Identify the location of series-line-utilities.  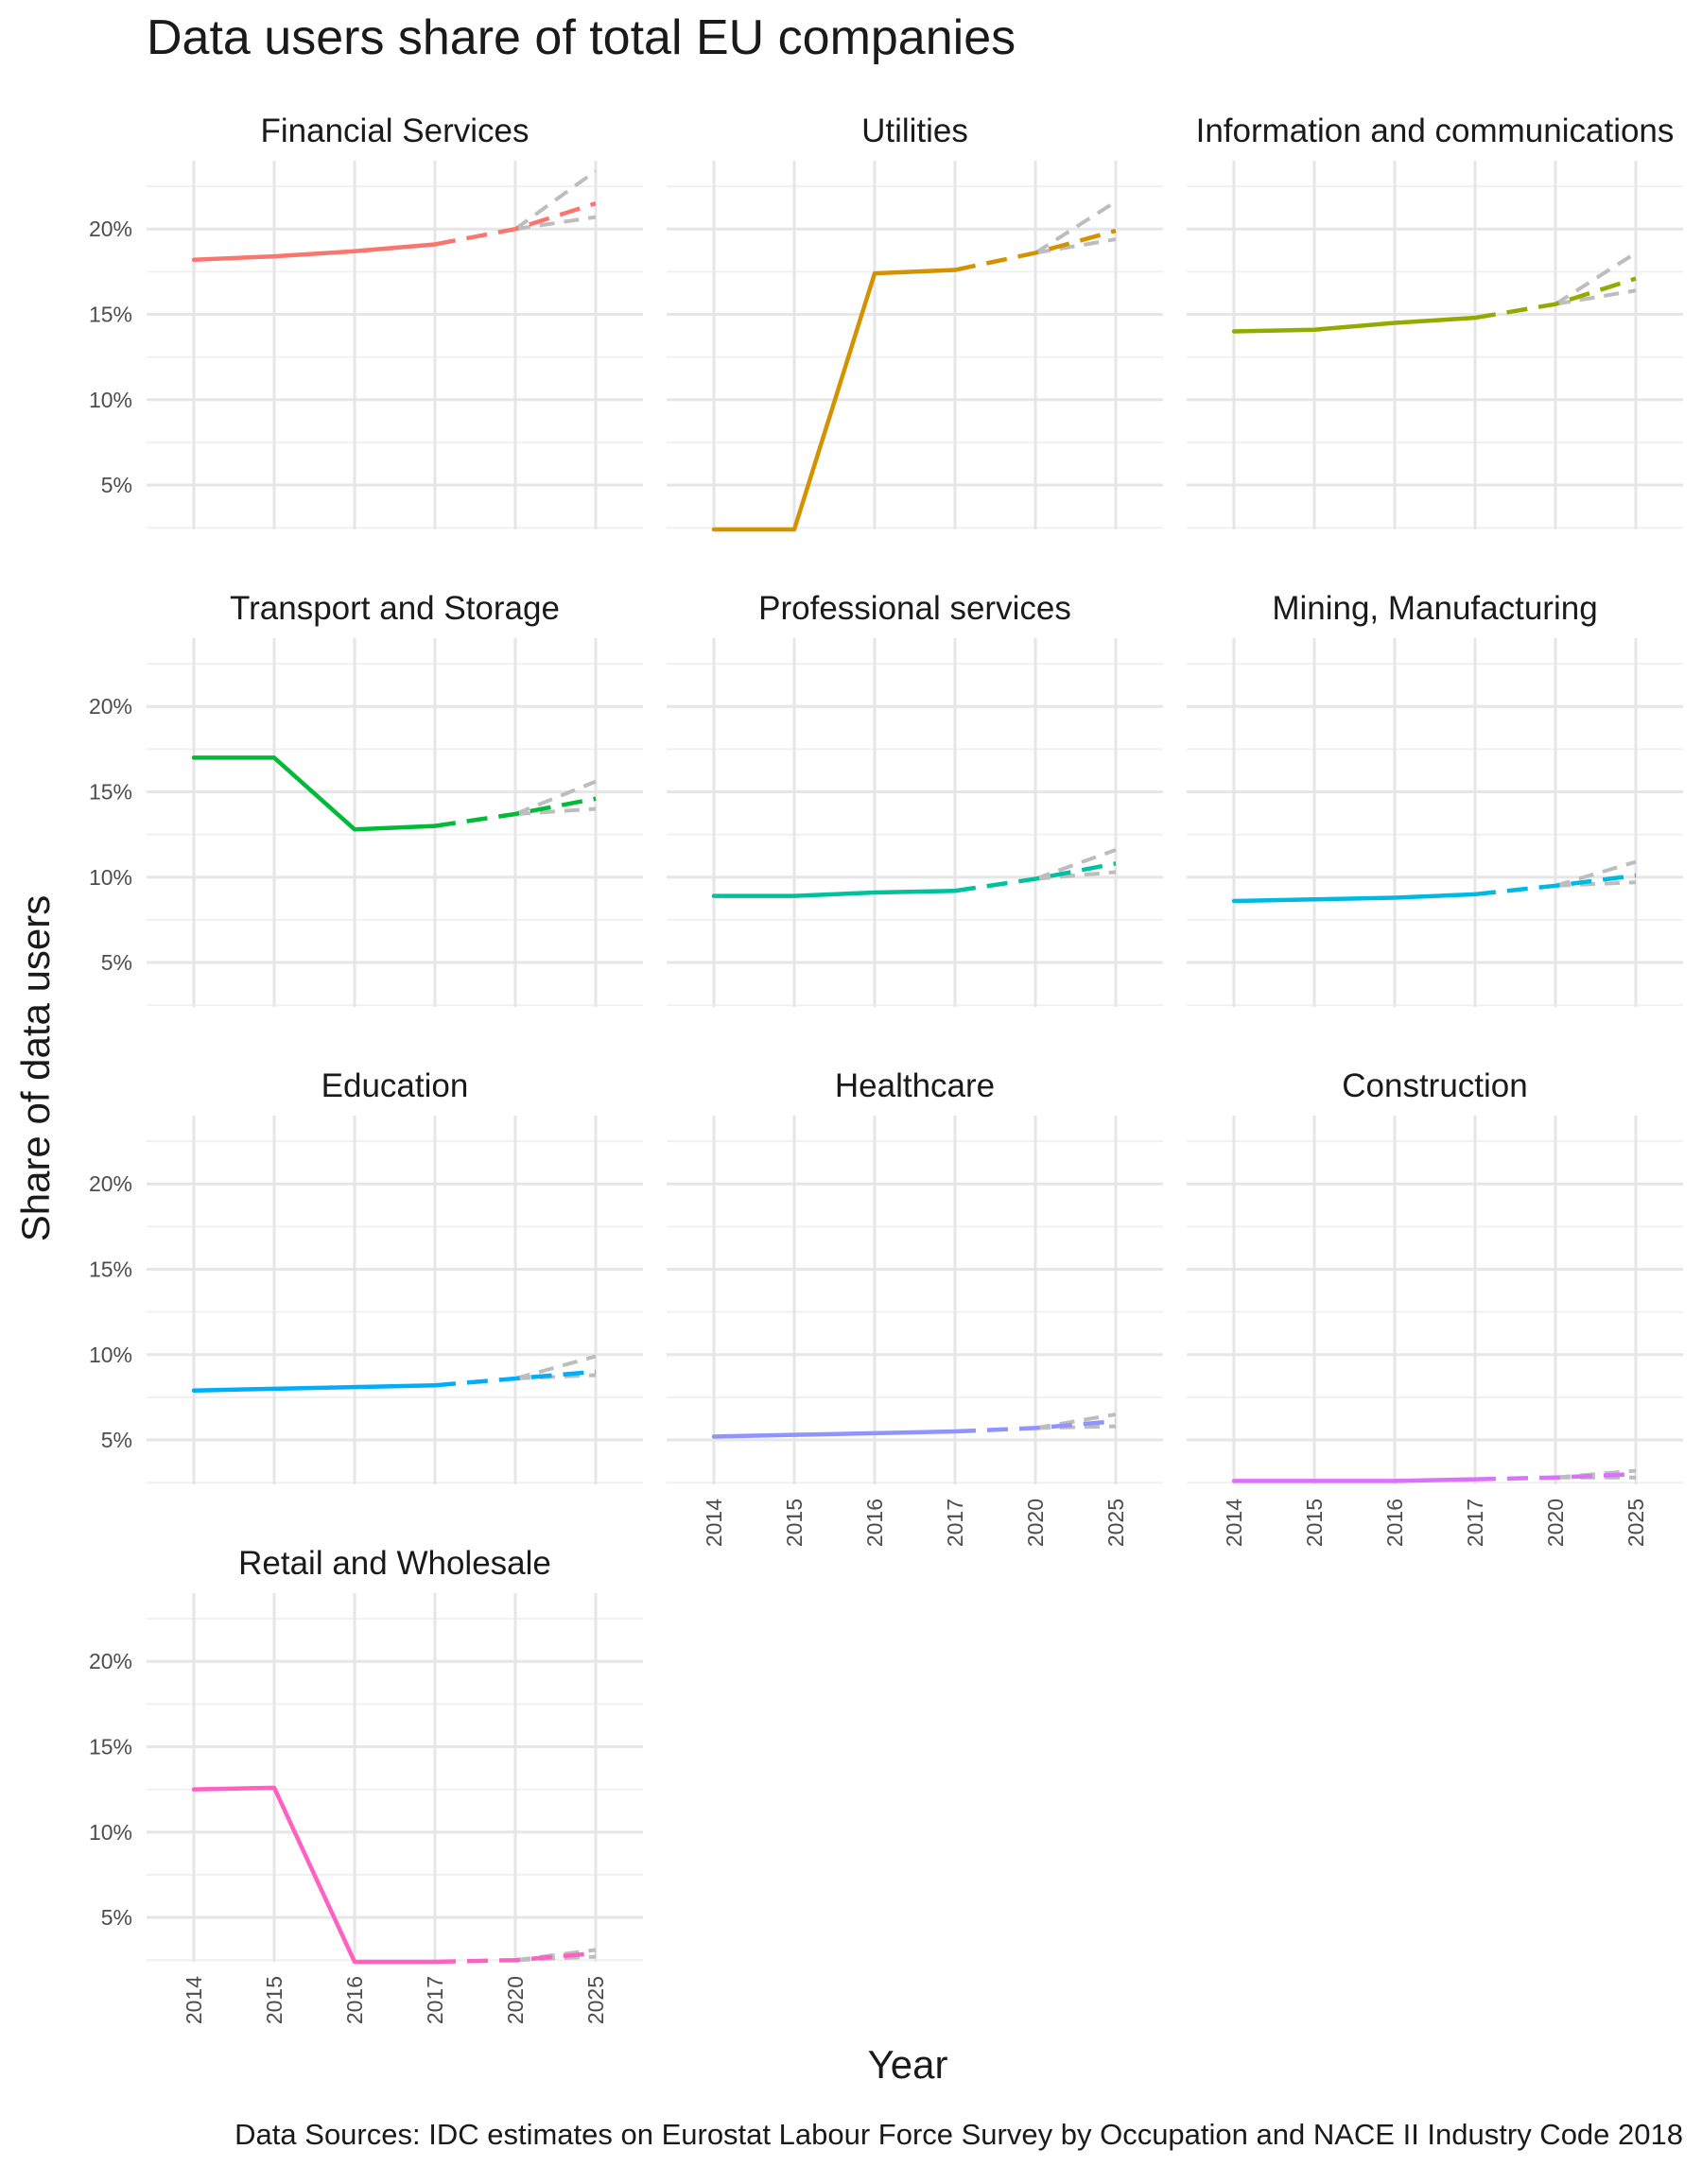
(835, 400).